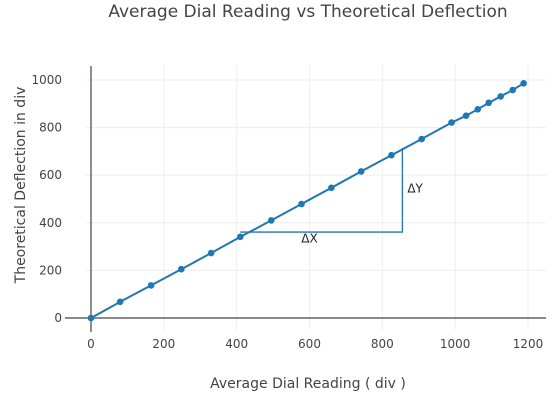 The width and height of the screenshot is (556, 406). Describe the element at coordinates (46, 80) in the screenshot. I see `y-tick-label: 1000` at that location.